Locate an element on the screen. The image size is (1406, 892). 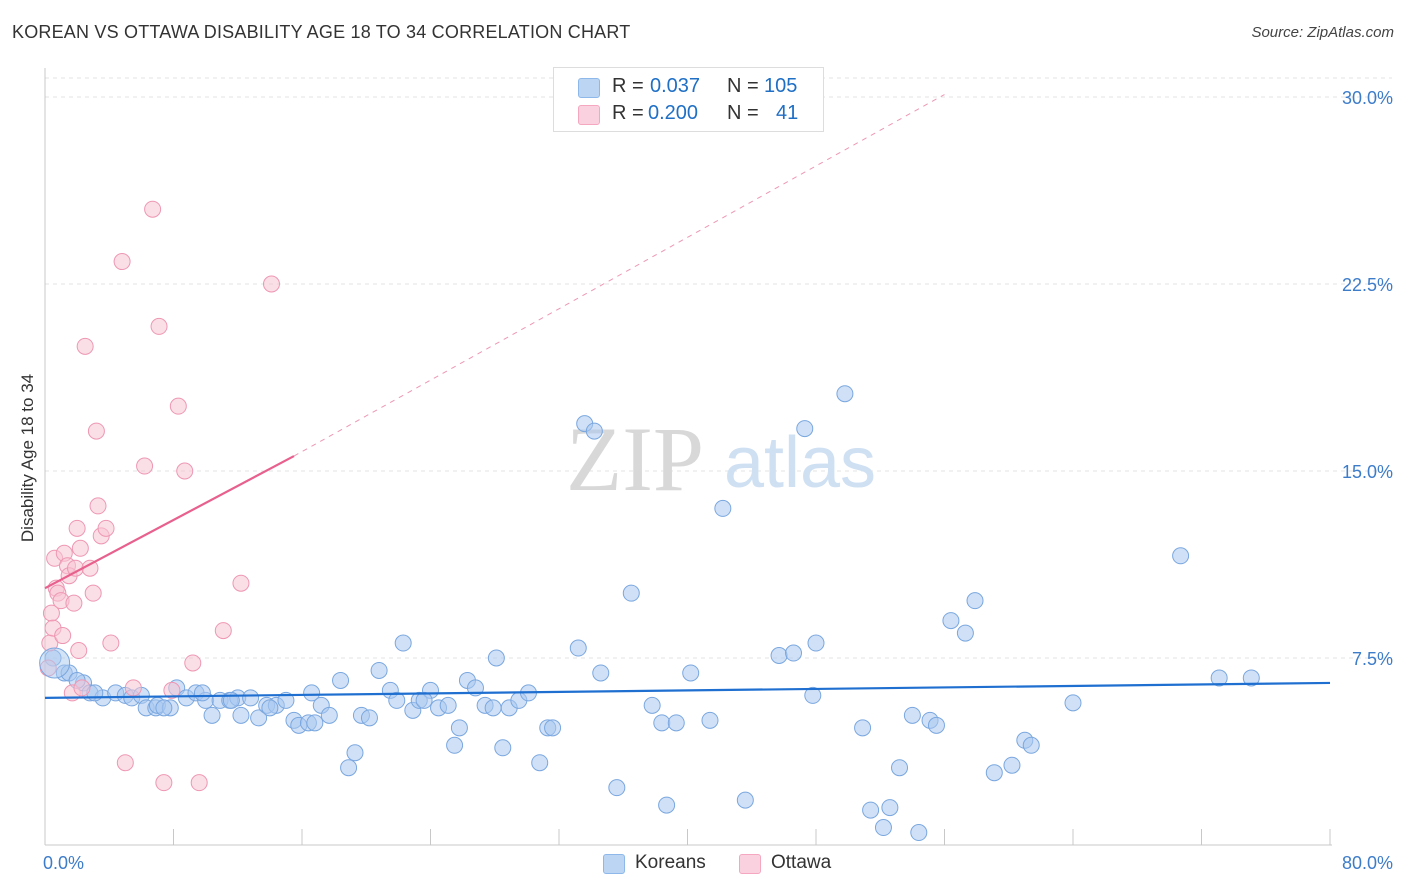
legend-n-label: N = is located at coordinates (743, 113).